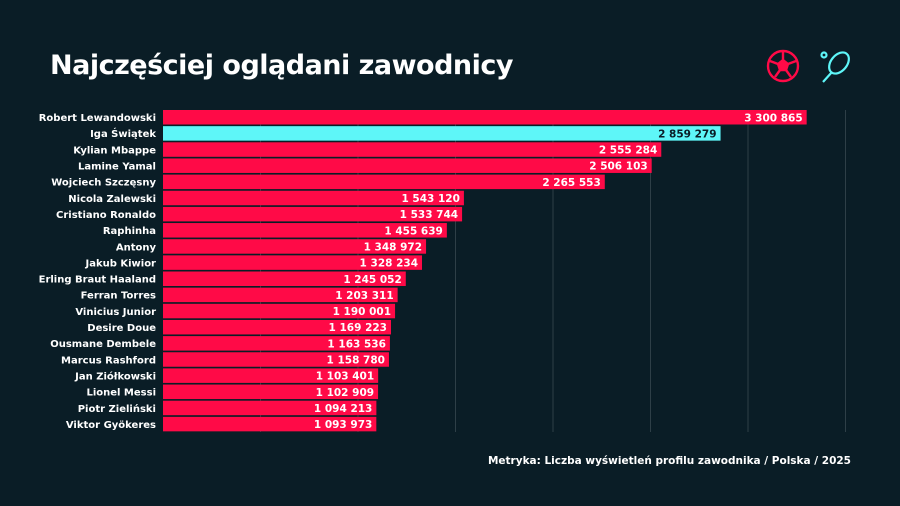 This screenshot has height=506, width=900. What do you see at coordinates (121, 393) in the screenshot?
I see `category-label: Lionel Messi` at bounding box center [121, 393].